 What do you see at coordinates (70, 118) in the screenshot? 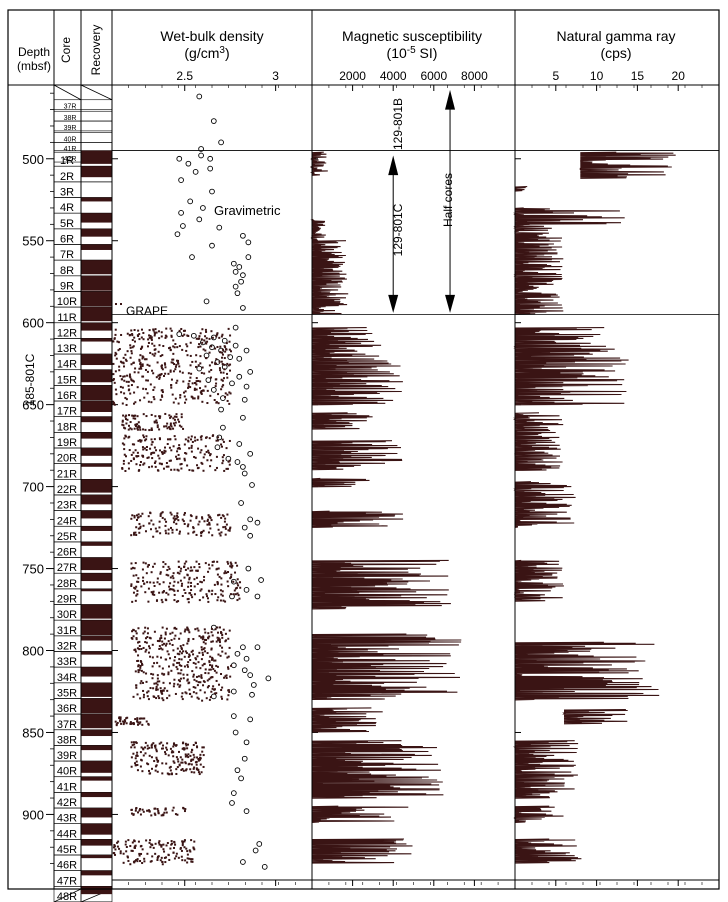
I see `core-label-801b: 38R` at bounding box center [70, 118].